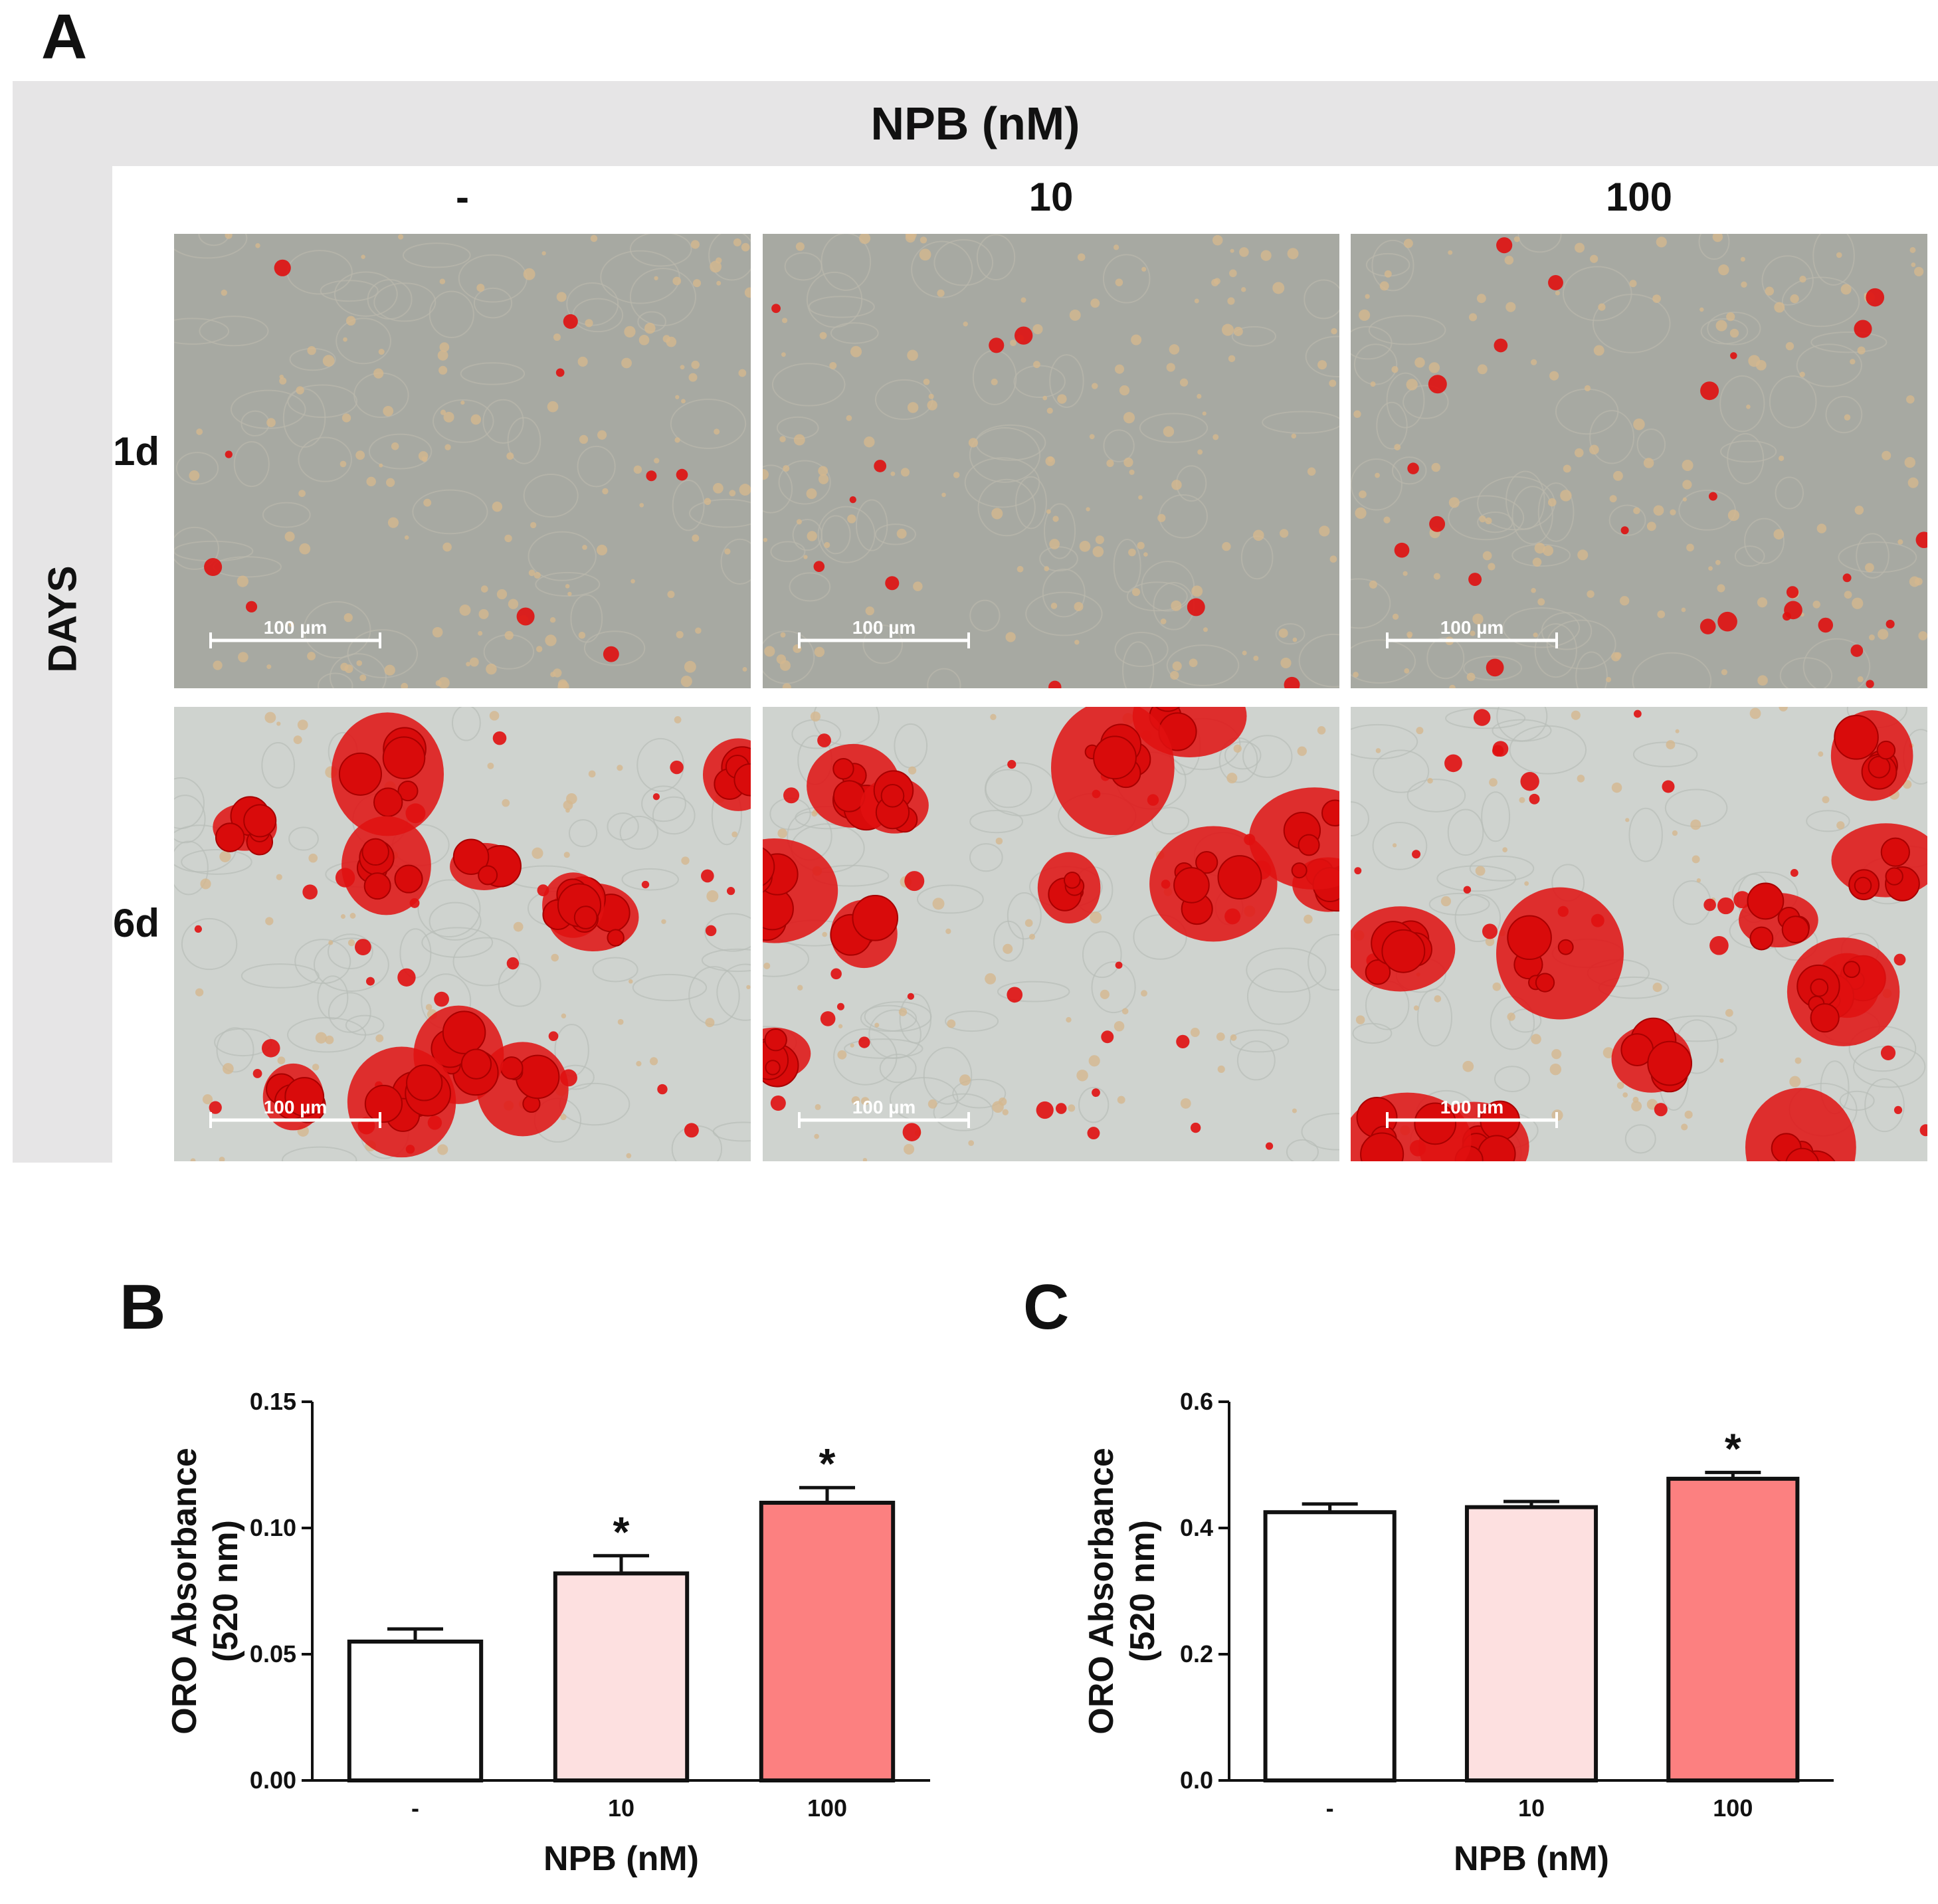 Image resolution: width=1938 pixels, height=1904 pixels. I want to click on panel-a-header-band, so click(975, 124).